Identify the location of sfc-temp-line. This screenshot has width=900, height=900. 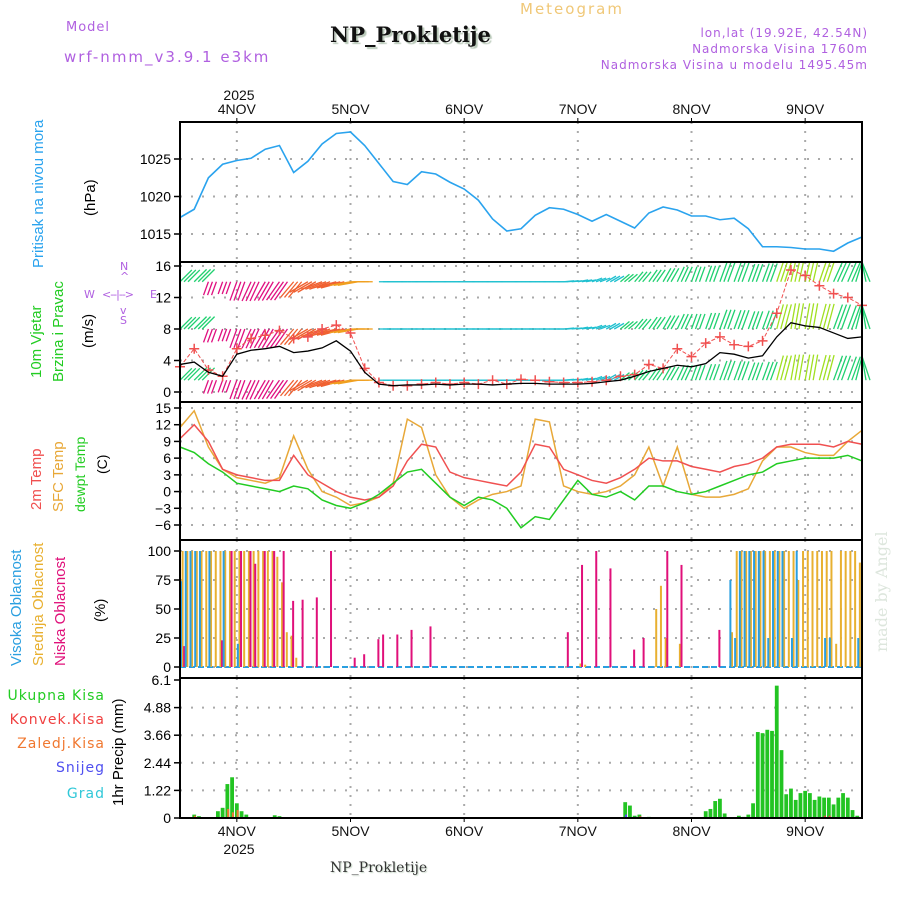
(521, 459).